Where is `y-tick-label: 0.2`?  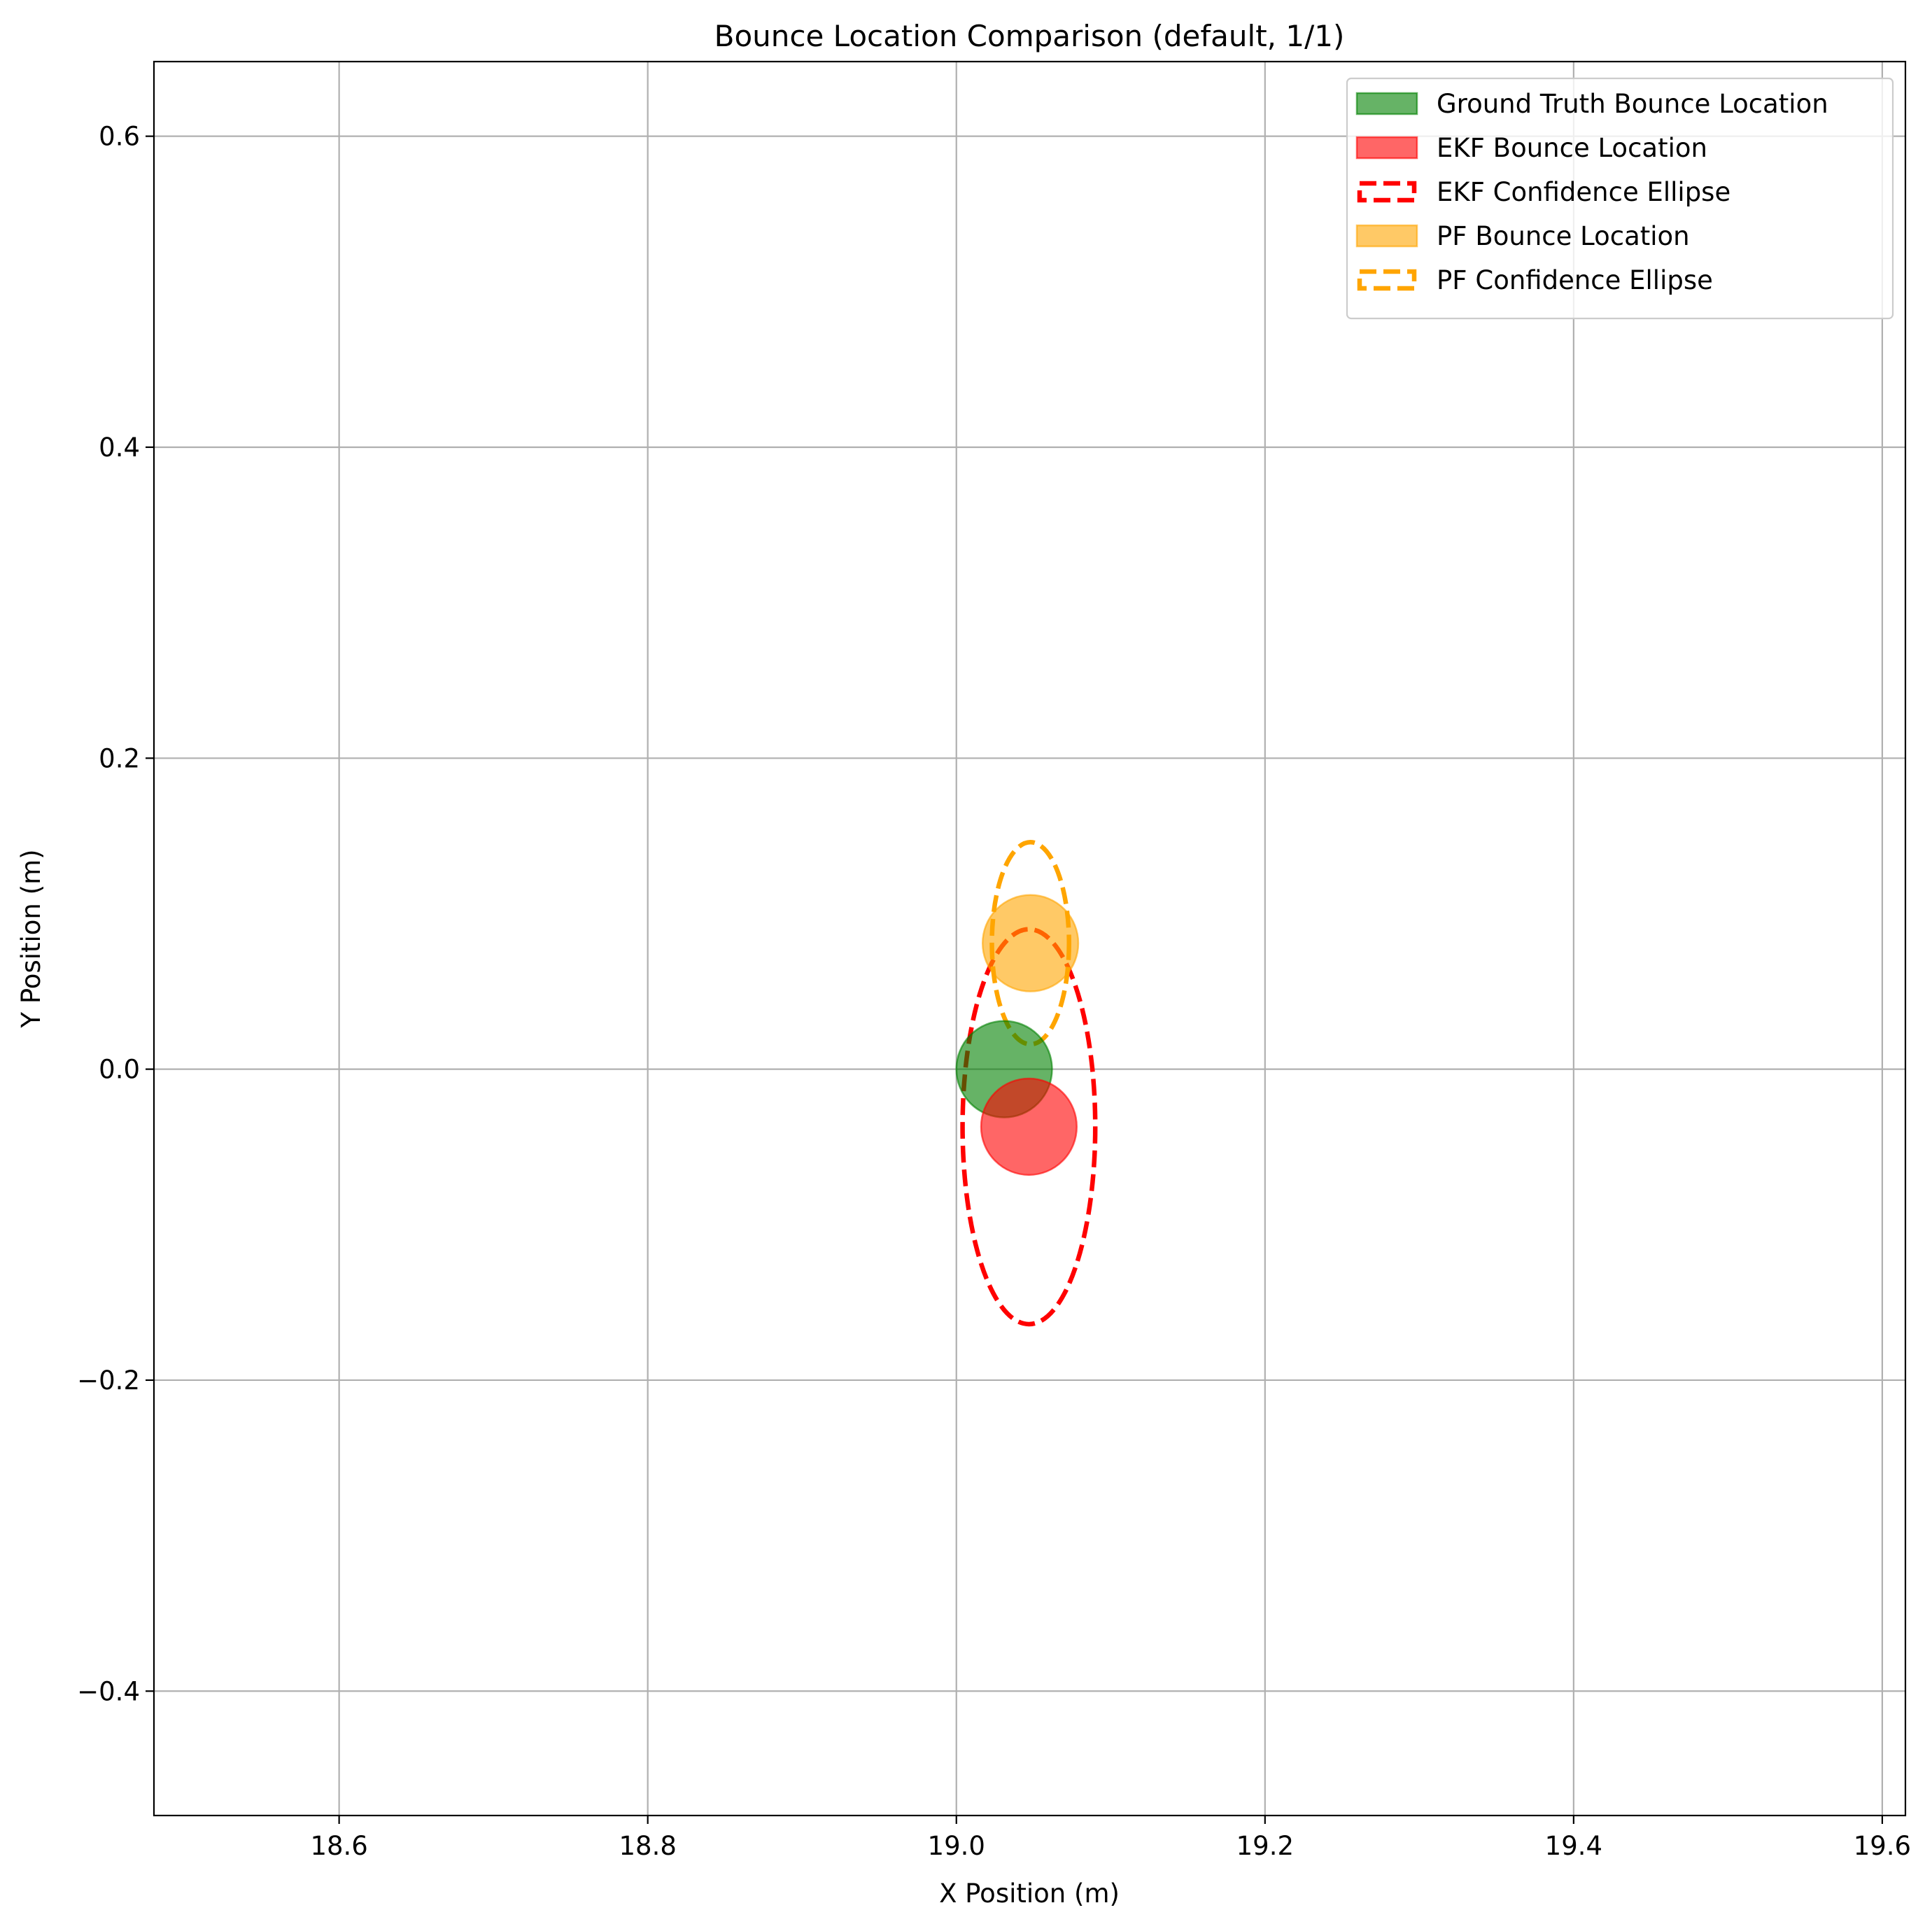 y-tick-label: 0.2 is located at coordinates (120, 758).